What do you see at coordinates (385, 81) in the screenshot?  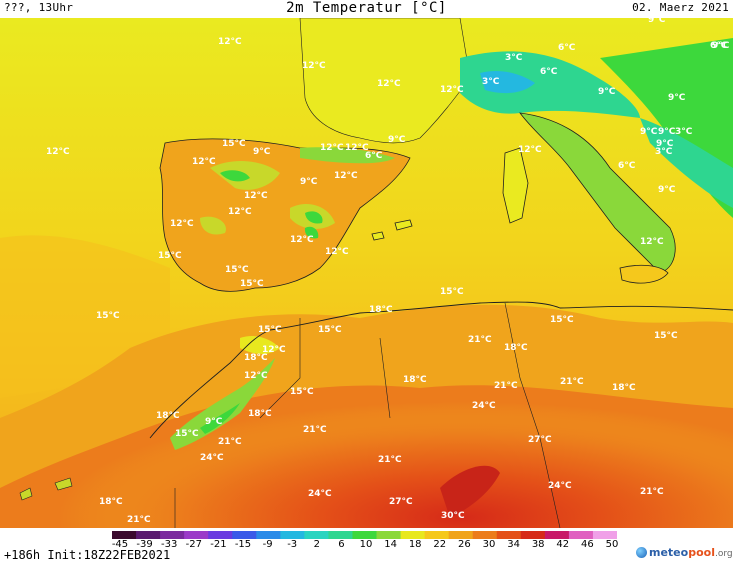 I see `france-land` at bounding box center [385, 81].